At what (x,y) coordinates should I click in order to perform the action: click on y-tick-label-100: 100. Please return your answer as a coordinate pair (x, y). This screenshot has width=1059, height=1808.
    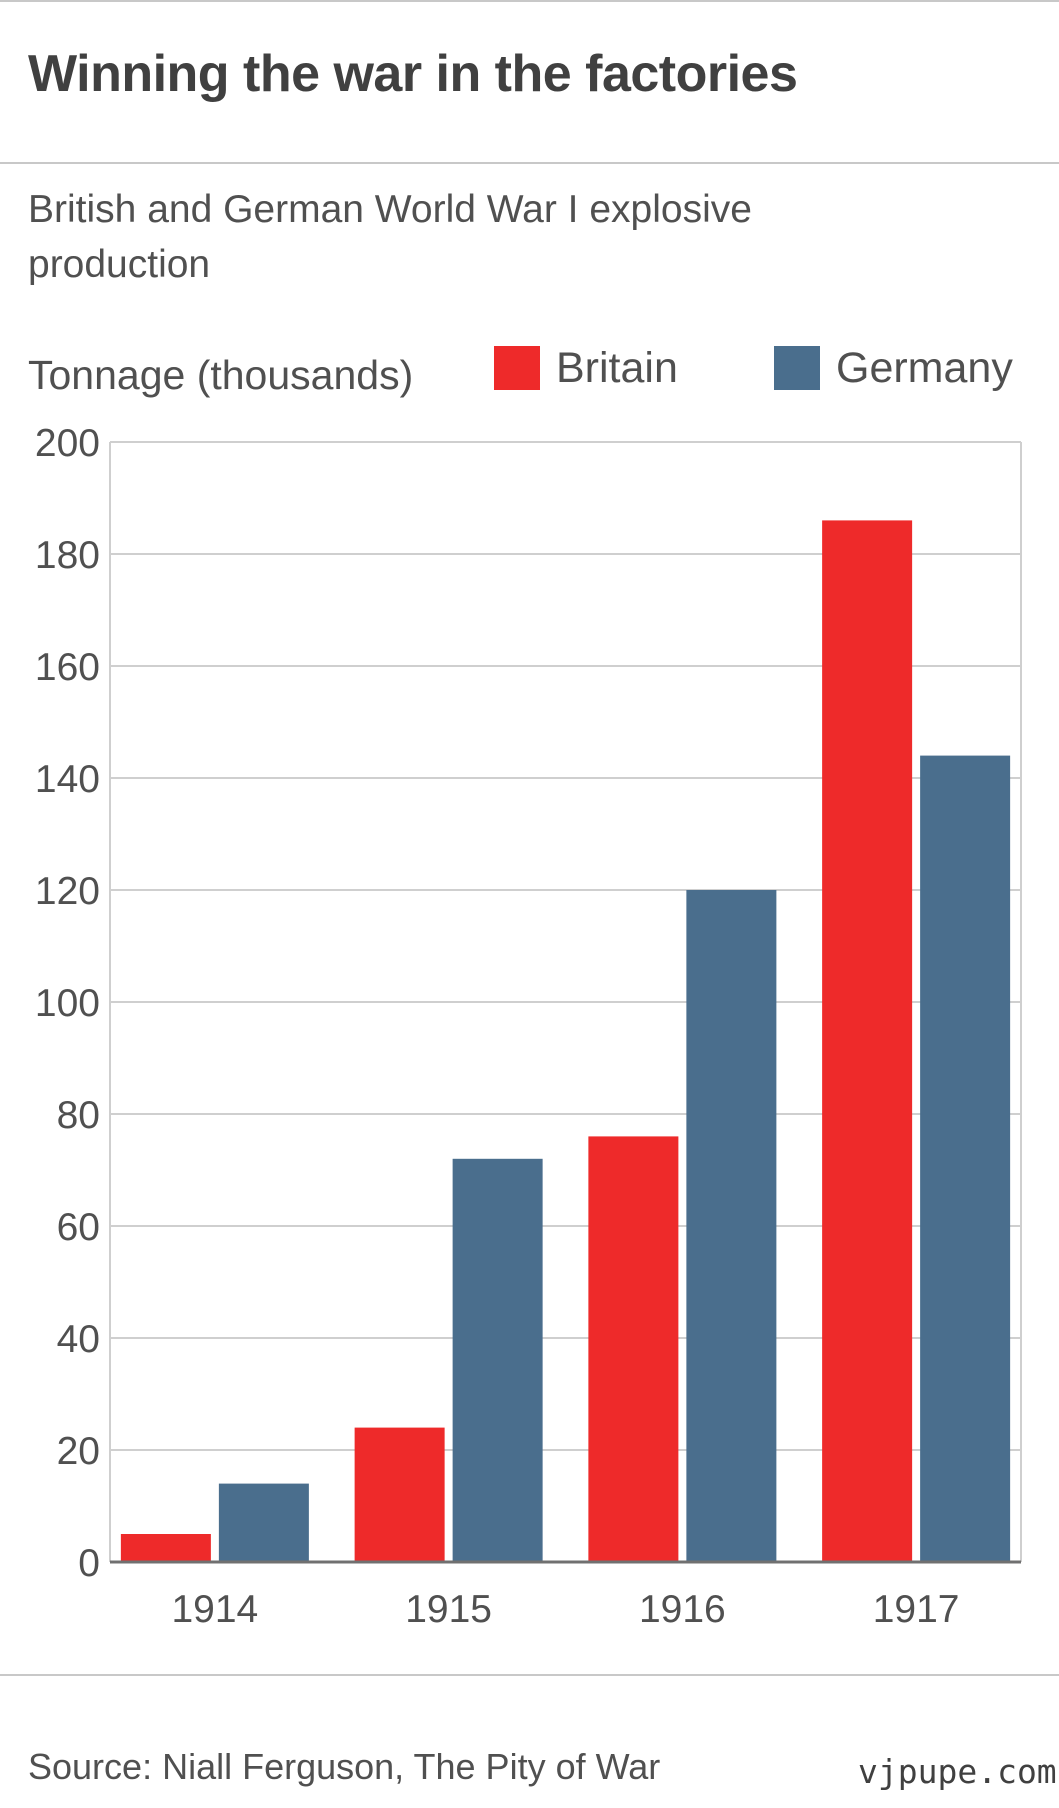
    Looking at the image, I should click on (67, 1003).